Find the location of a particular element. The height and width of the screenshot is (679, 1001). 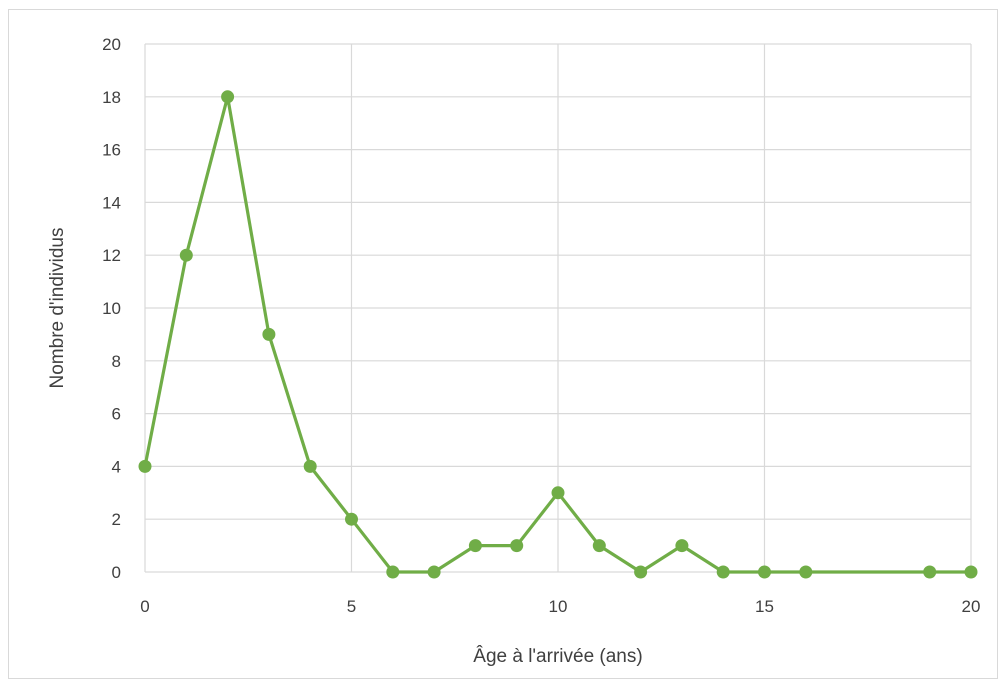

y-tick-label: 20 is located at coordinates (111, 44).